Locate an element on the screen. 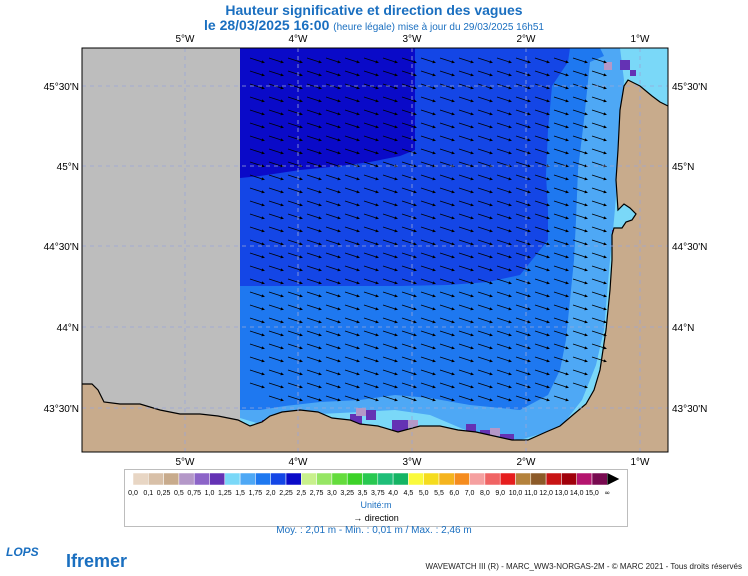 The image size is (748, 576). legend-tick-label: 1,25 is located at coordinates (225, 493).